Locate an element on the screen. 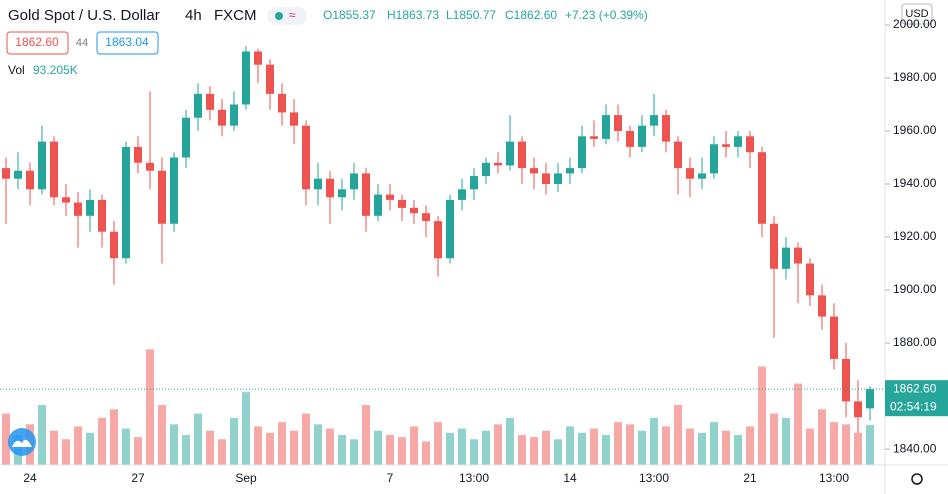 Image resolution: width=948 pixels, height=494 pixels. y-tick-label: 1900.00 is located at coordinates (915, 289).